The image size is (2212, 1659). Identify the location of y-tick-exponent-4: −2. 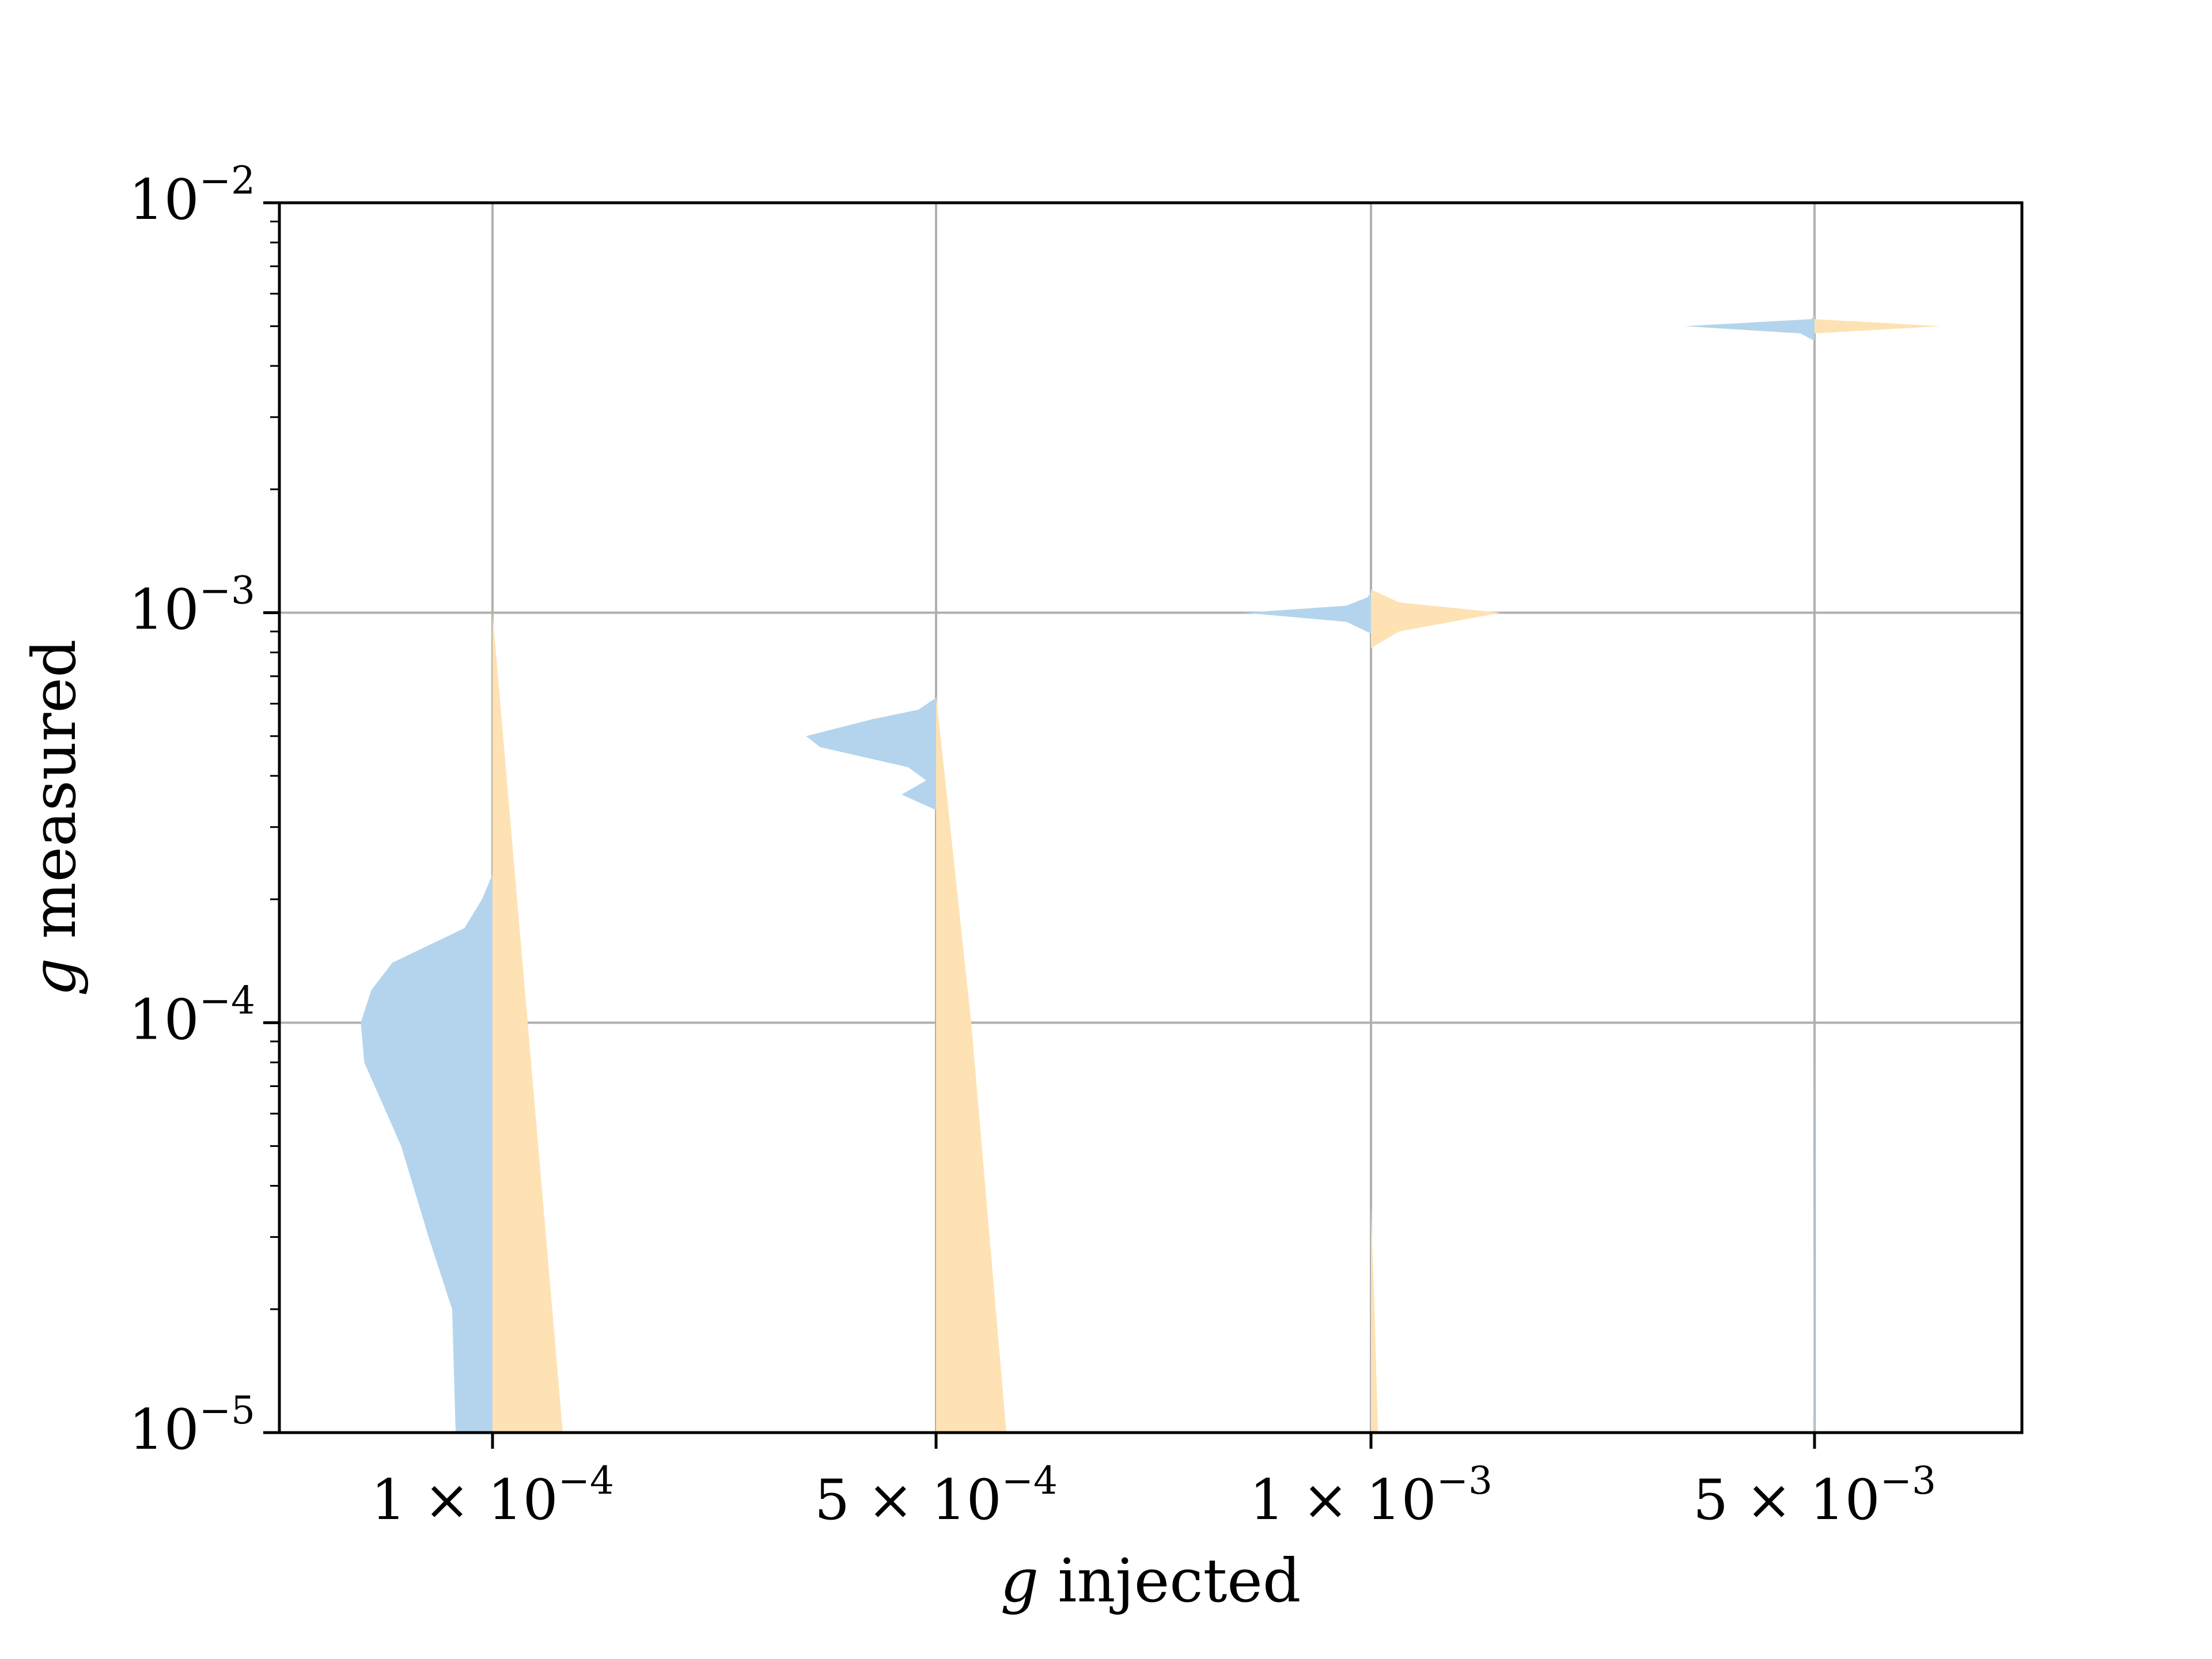
(227, 180).